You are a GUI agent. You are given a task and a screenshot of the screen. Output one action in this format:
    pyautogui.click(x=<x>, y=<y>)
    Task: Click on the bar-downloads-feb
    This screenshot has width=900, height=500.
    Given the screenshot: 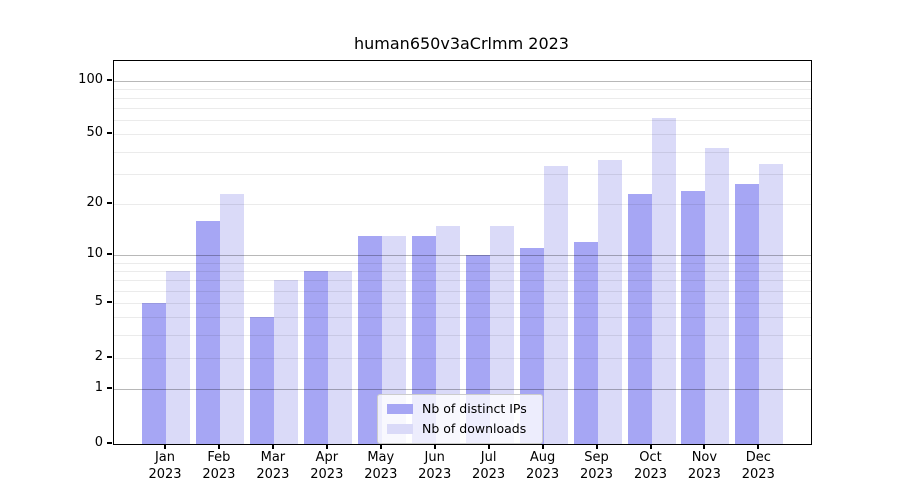 What is the action you would take?
    pyautogui.click(x=231, y=318)
    